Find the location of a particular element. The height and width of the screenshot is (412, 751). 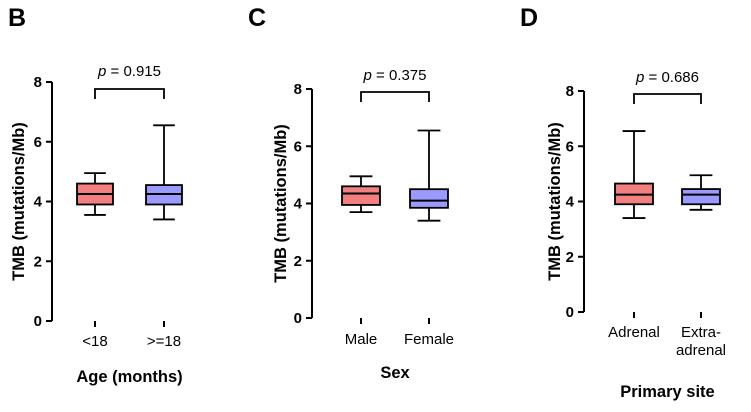

category-label: Female is located at coordinates (429, 339).